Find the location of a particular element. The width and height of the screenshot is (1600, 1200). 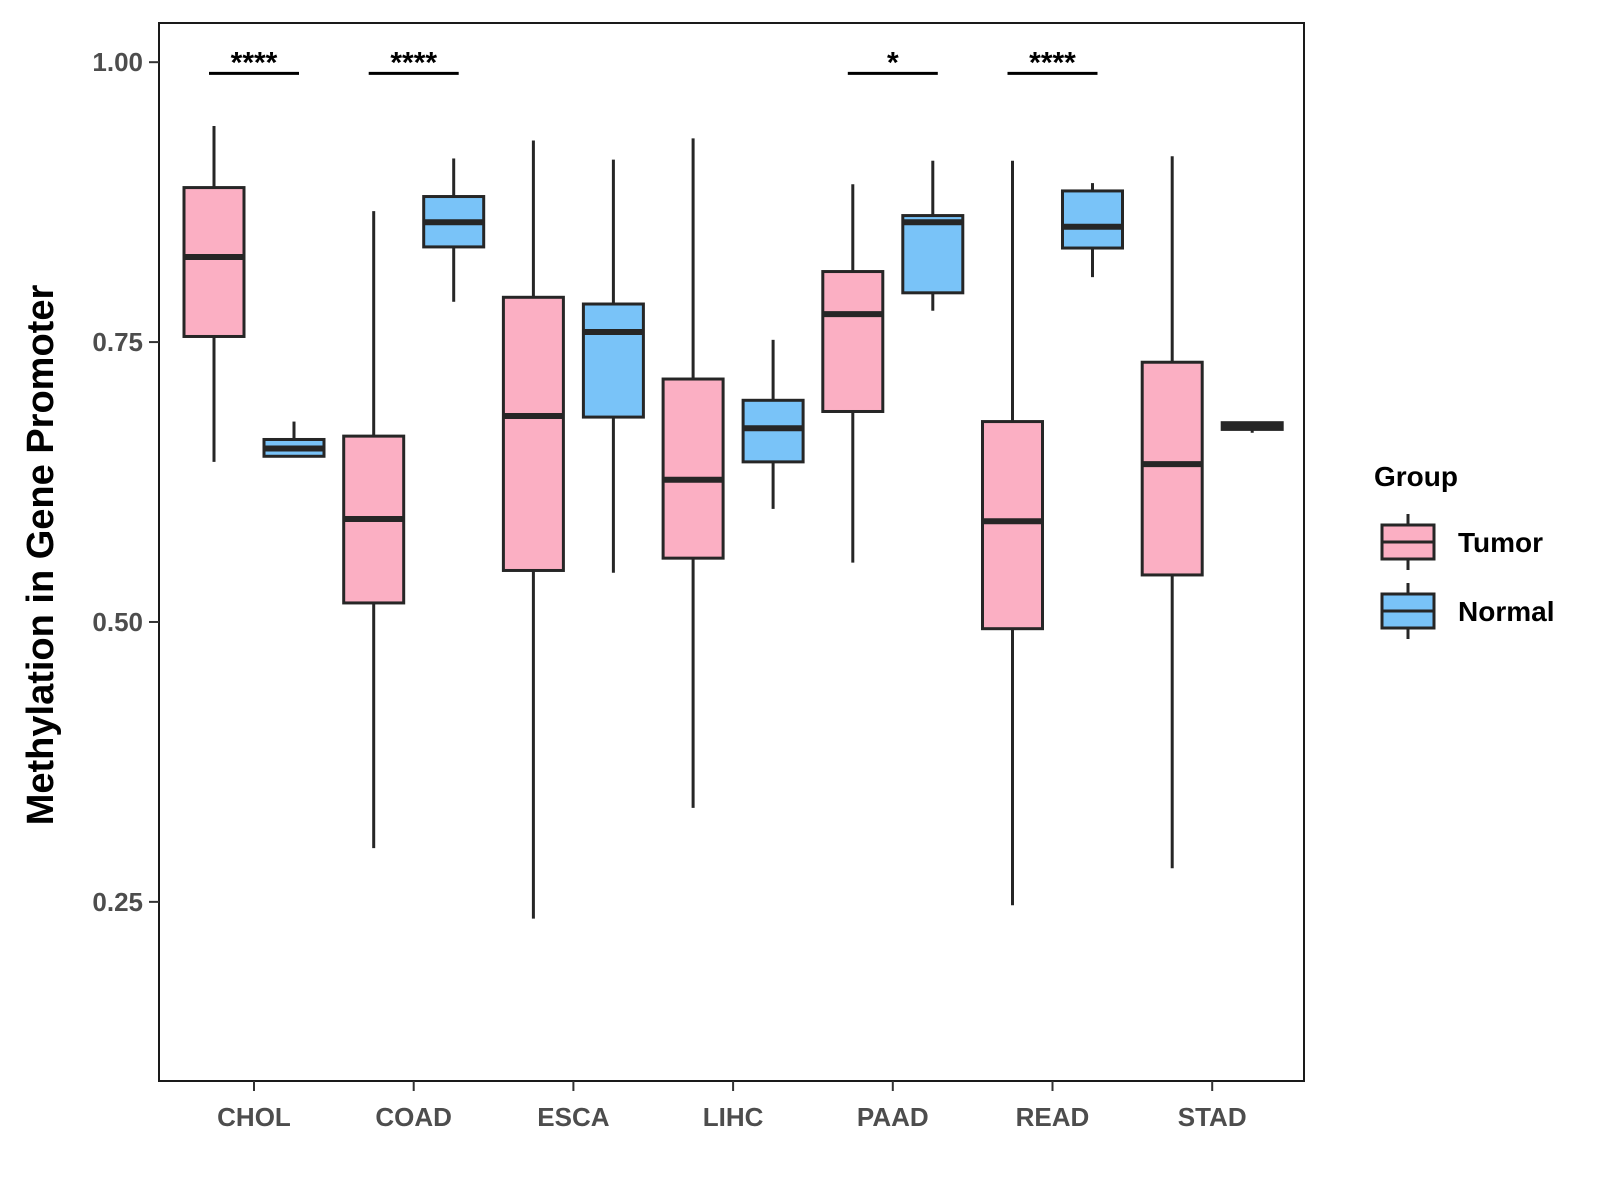

box-tumor-esca is located at coordinates (533, 529).